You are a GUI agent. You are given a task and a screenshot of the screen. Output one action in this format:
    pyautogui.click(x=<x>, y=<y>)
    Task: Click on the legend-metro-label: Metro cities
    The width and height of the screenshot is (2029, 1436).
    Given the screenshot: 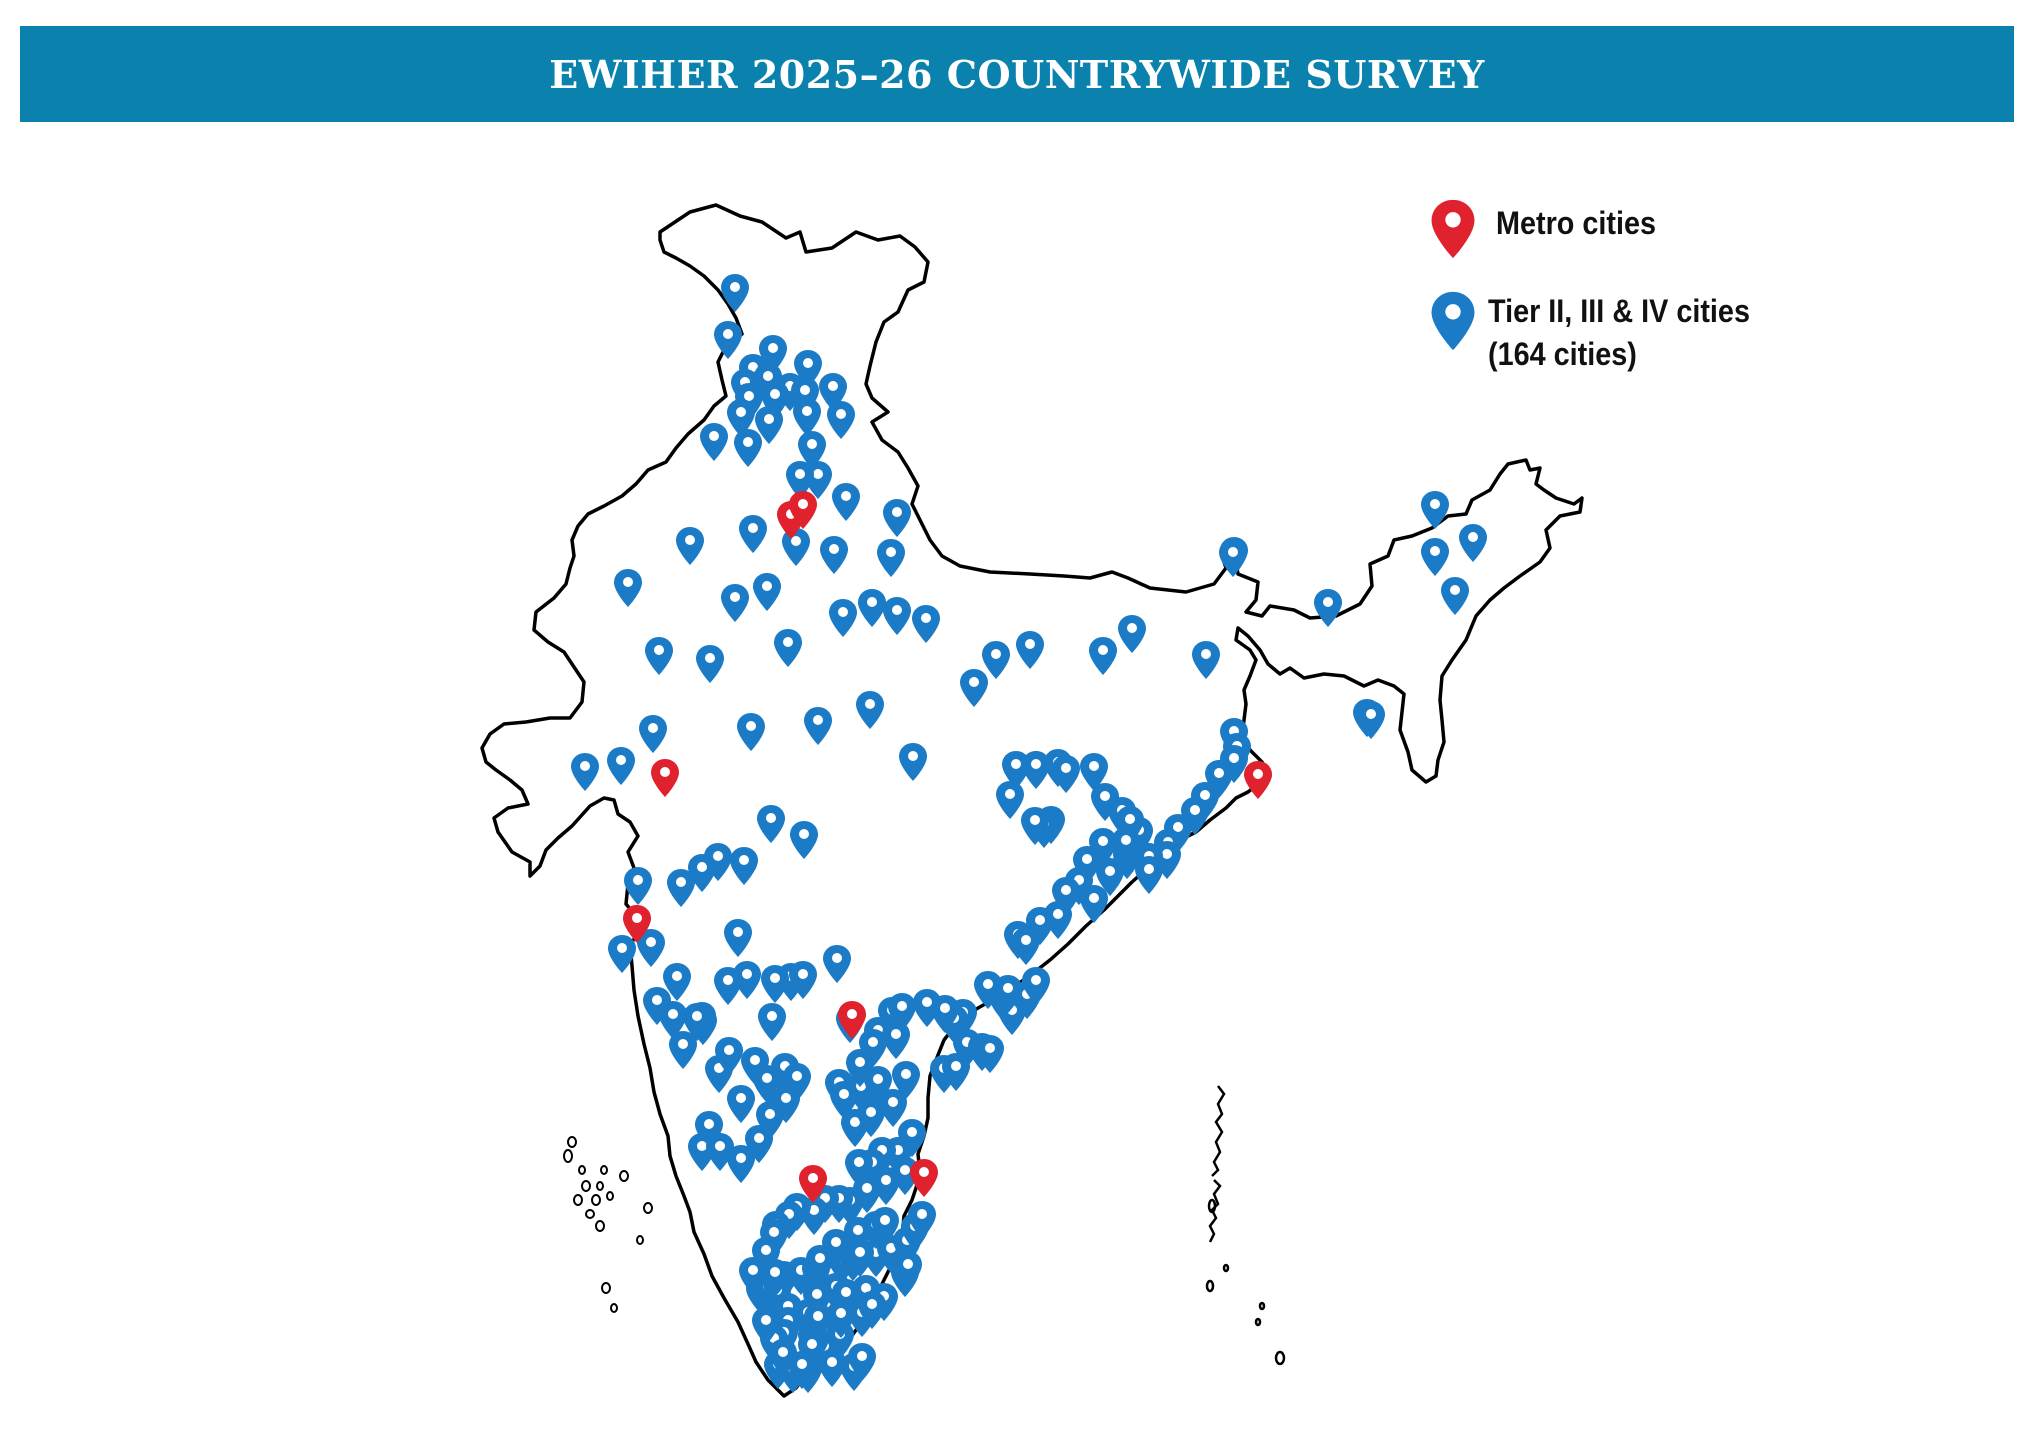 What is the action you would take?
    pyautogui.click(x=1576, y=223)
    